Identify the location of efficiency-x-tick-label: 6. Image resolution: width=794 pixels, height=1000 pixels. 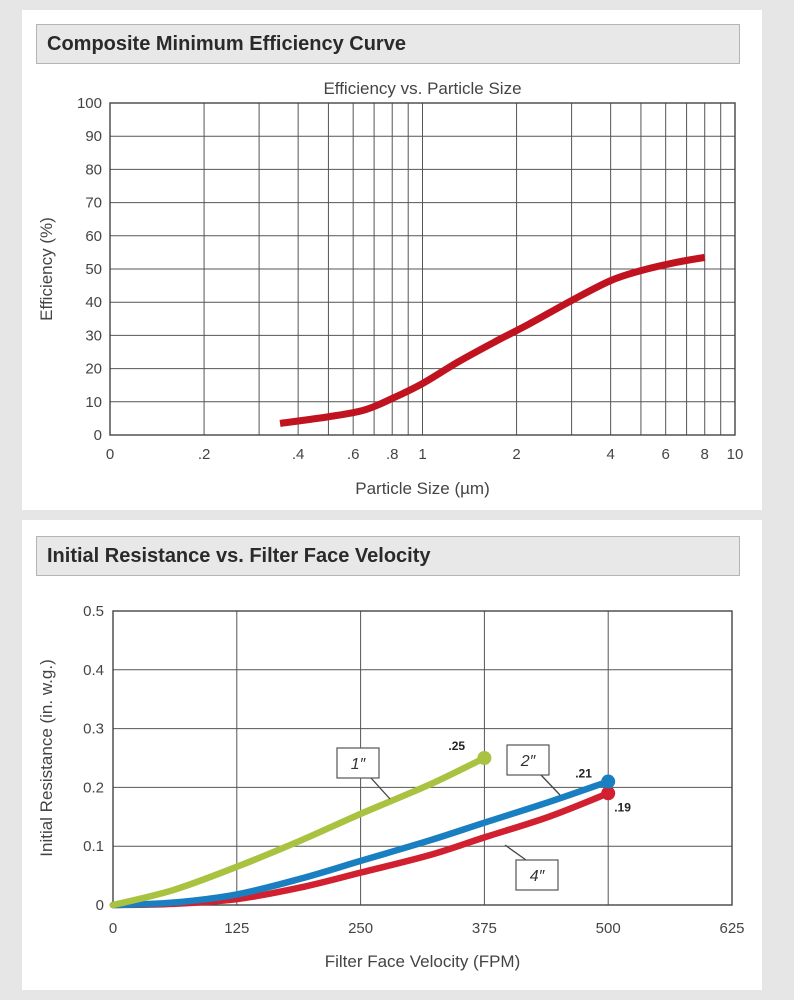
(666, 454).